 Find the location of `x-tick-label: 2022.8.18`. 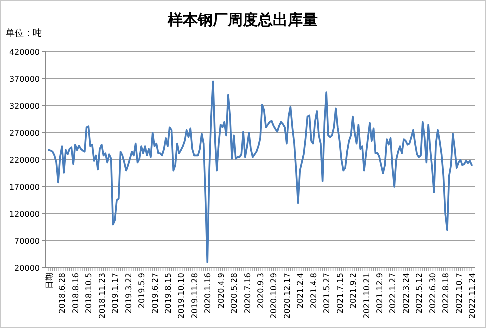

x-tick-label: 2022.8.18 is located at coordinates (446, 293).